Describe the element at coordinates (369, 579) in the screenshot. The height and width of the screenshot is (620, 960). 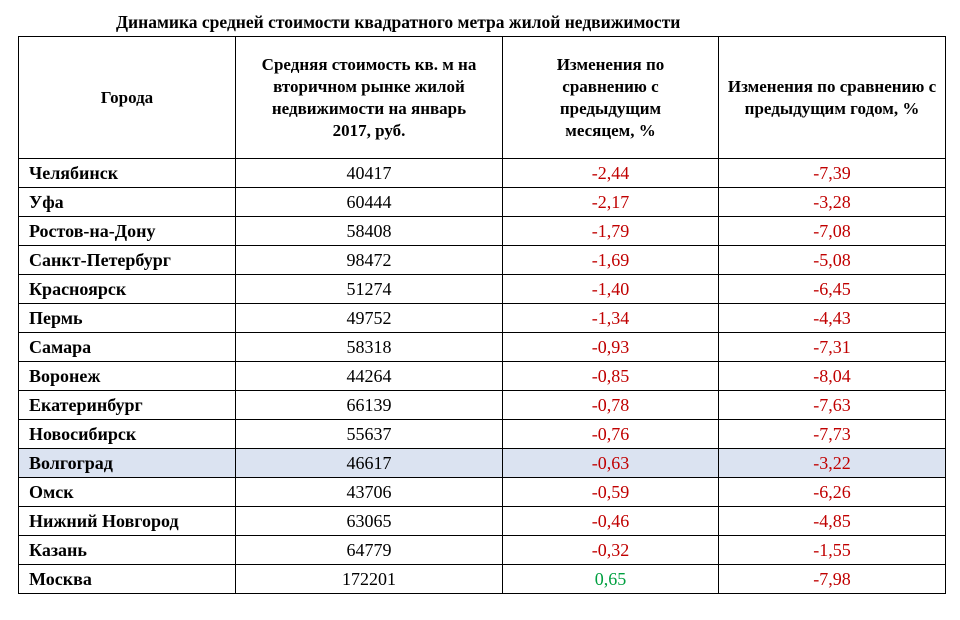
I see `price-cell: 172201` at that location.